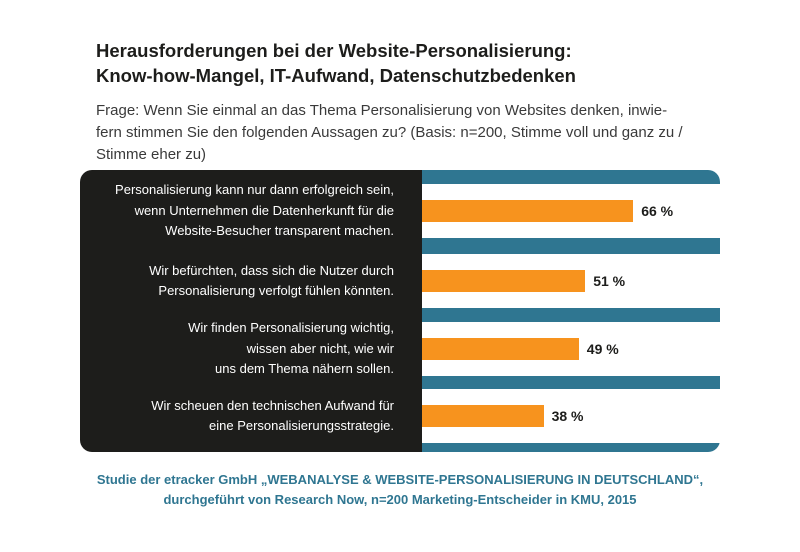 This screenshot has height=552, width=800. What do you see at coordinates (272, 405) in the screenshot?
I see `category-label-line: Wir scheuen den technischen Aufwand für` at bounding box center [272, 405].